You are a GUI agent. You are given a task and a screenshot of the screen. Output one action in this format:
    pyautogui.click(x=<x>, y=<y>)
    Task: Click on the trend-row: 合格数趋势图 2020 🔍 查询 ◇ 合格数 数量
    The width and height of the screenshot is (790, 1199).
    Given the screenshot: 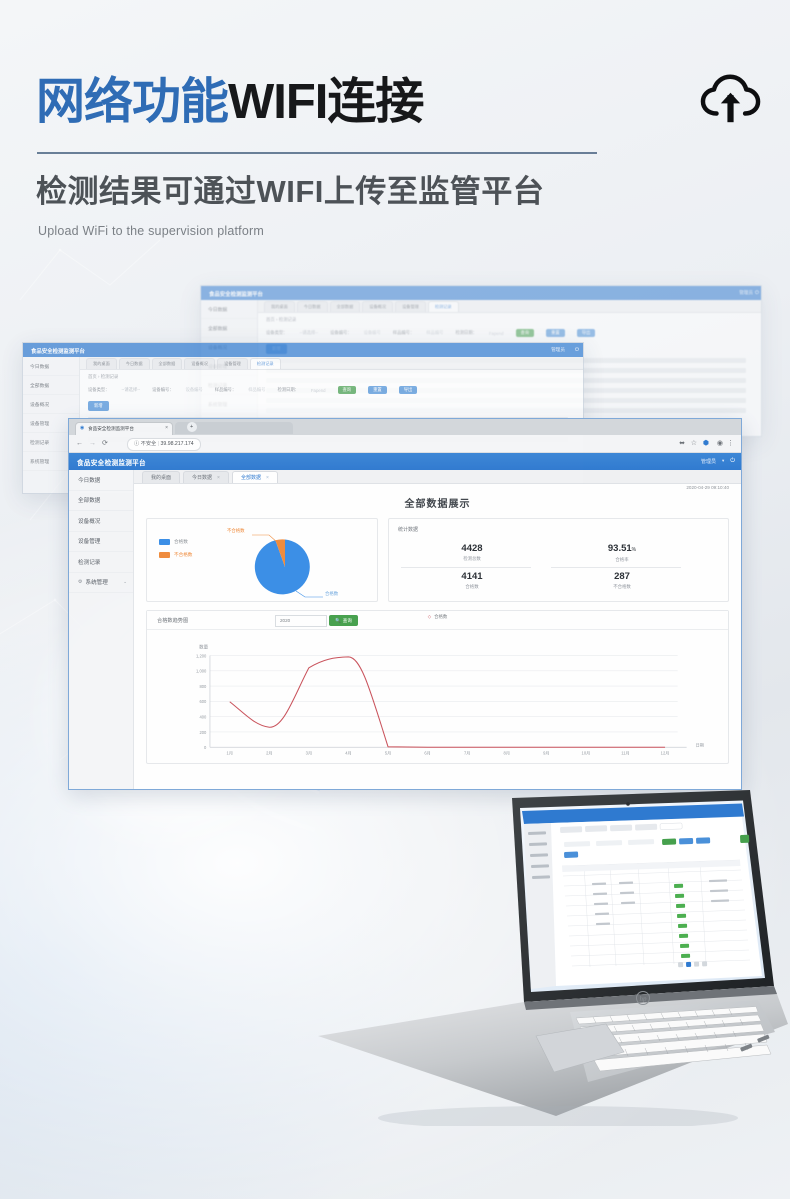 What is the action you would take?
    pyautogui.click(x=437, y=683)
    